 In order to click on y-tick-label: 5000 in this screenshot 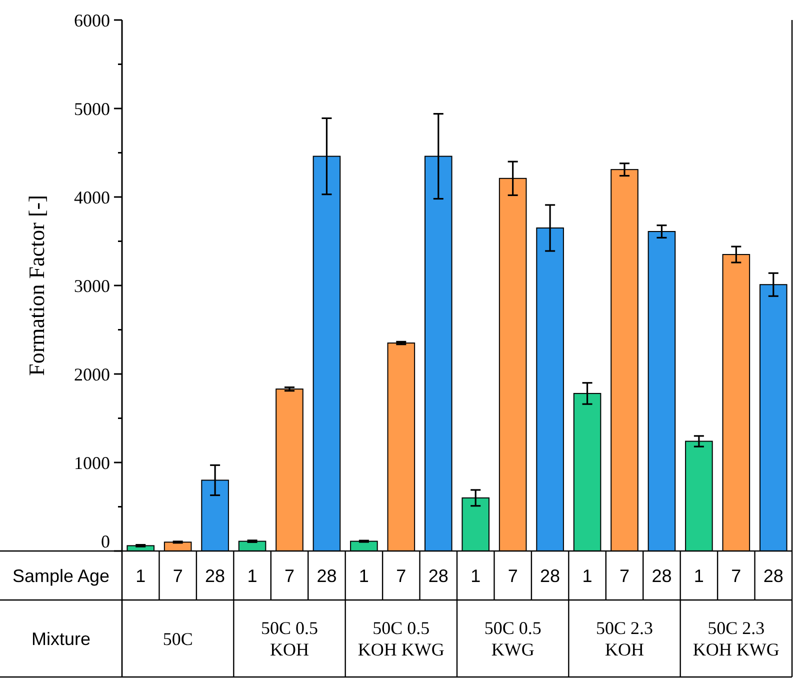, I will do `click(92, 108)`.